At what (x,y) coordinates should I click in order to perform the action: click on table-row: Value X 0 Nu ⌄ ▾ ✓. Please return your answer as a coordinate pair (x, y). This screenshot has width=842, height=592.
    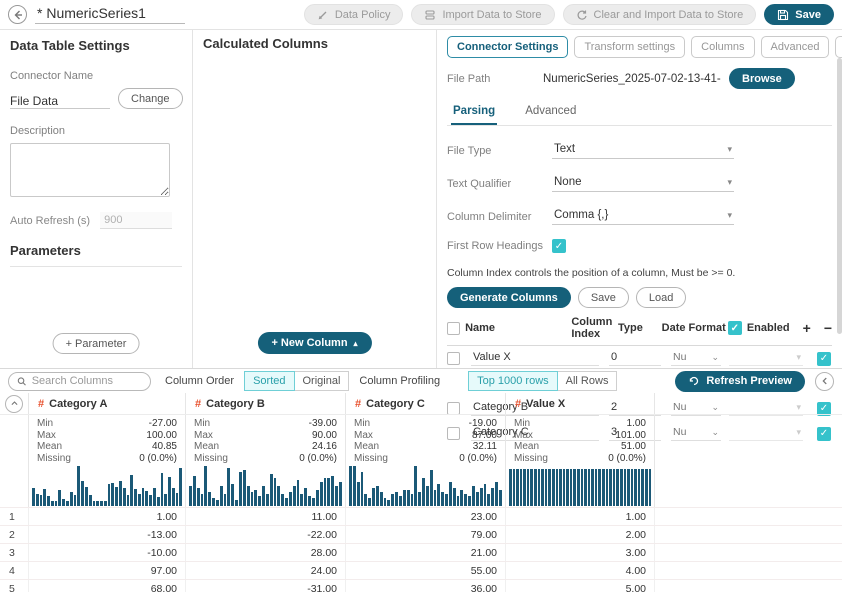
    Looking at the image, I should click on (639, 358).